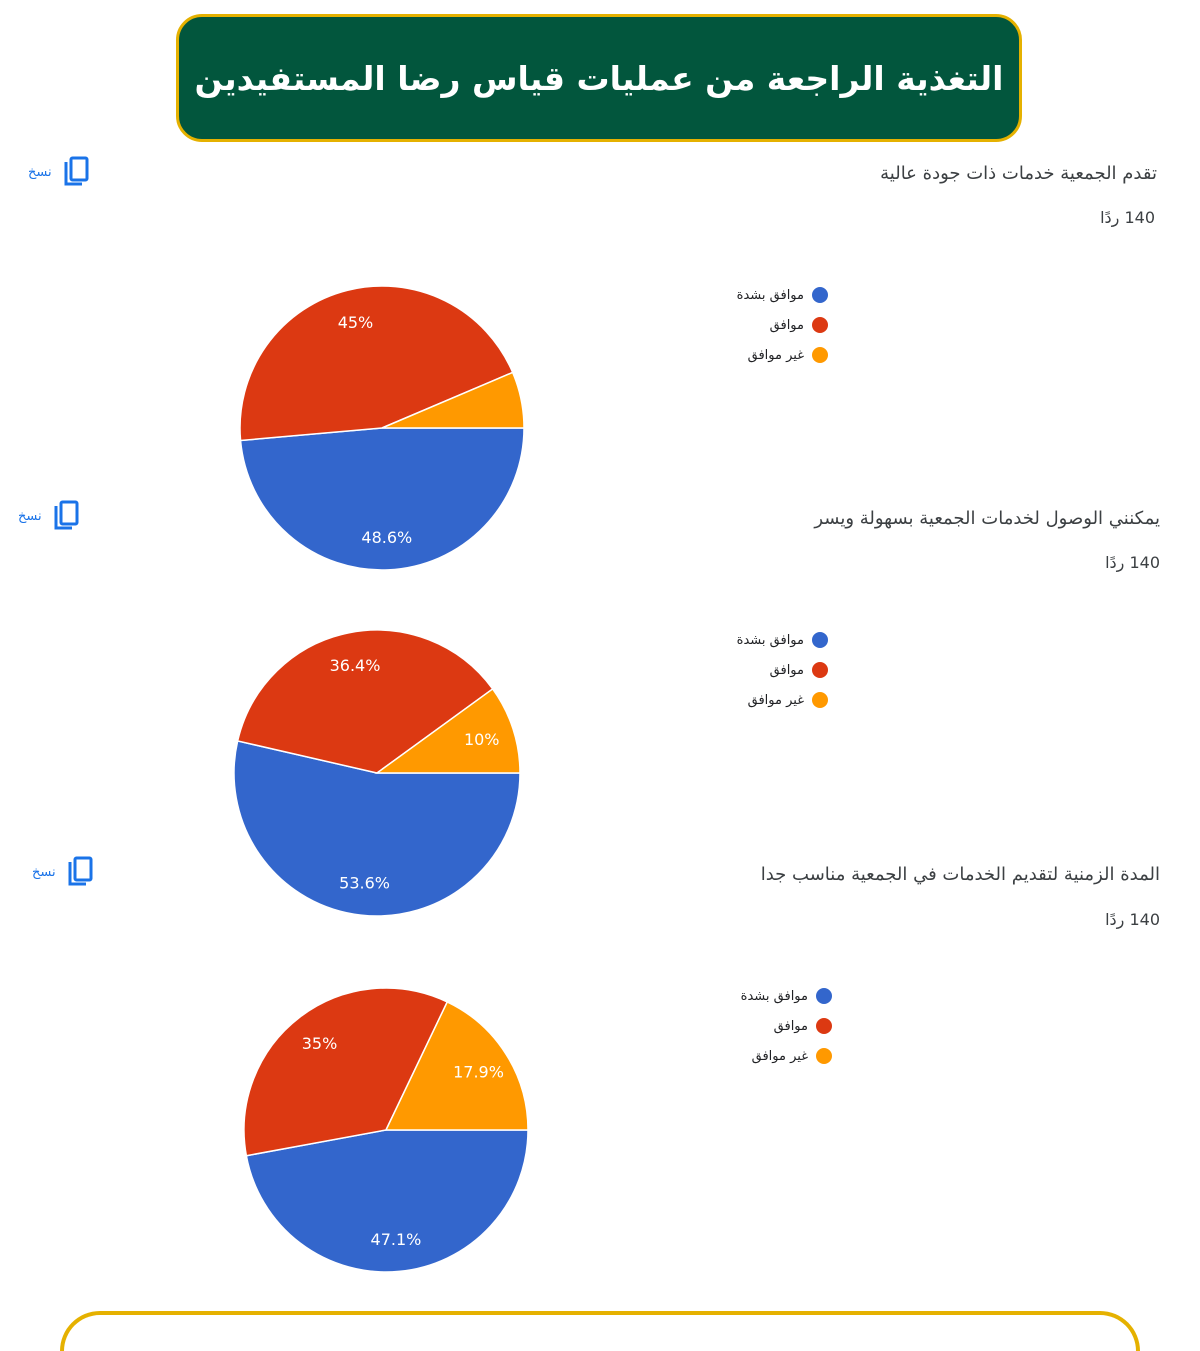  Describe the element at coordinates (600, 1331) in the screenshot. I see `bottom-frame` at that location.